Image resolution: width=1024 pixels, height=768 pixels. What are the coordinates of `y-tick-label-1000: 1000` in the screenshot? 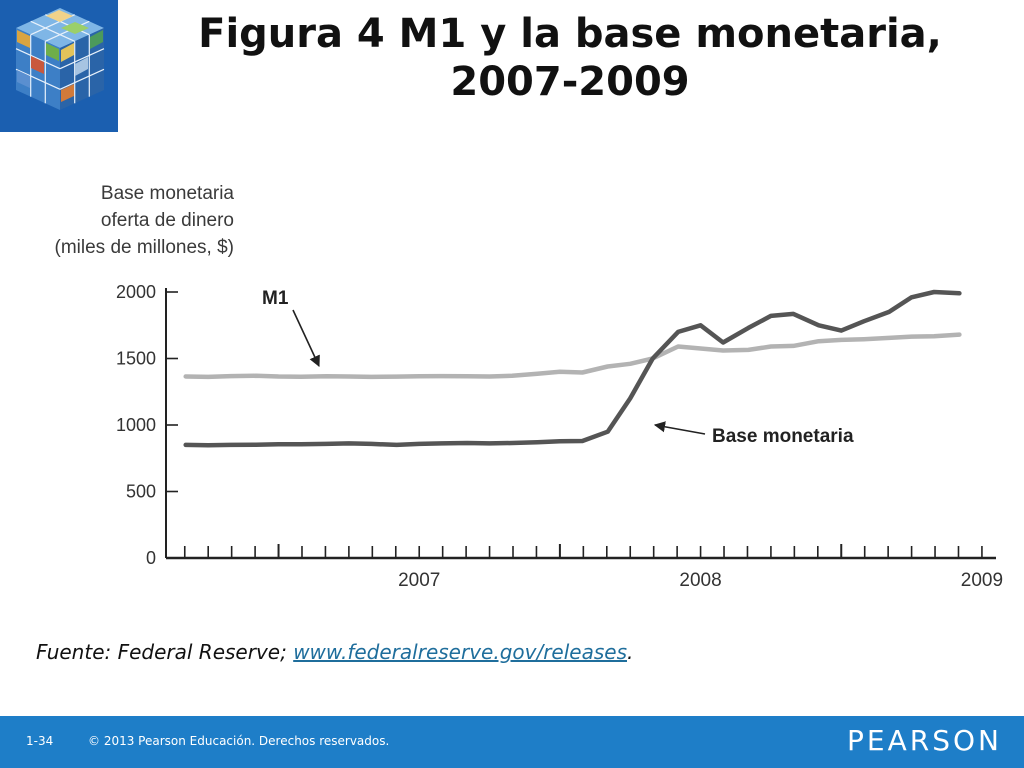 It's located at (136, 425).